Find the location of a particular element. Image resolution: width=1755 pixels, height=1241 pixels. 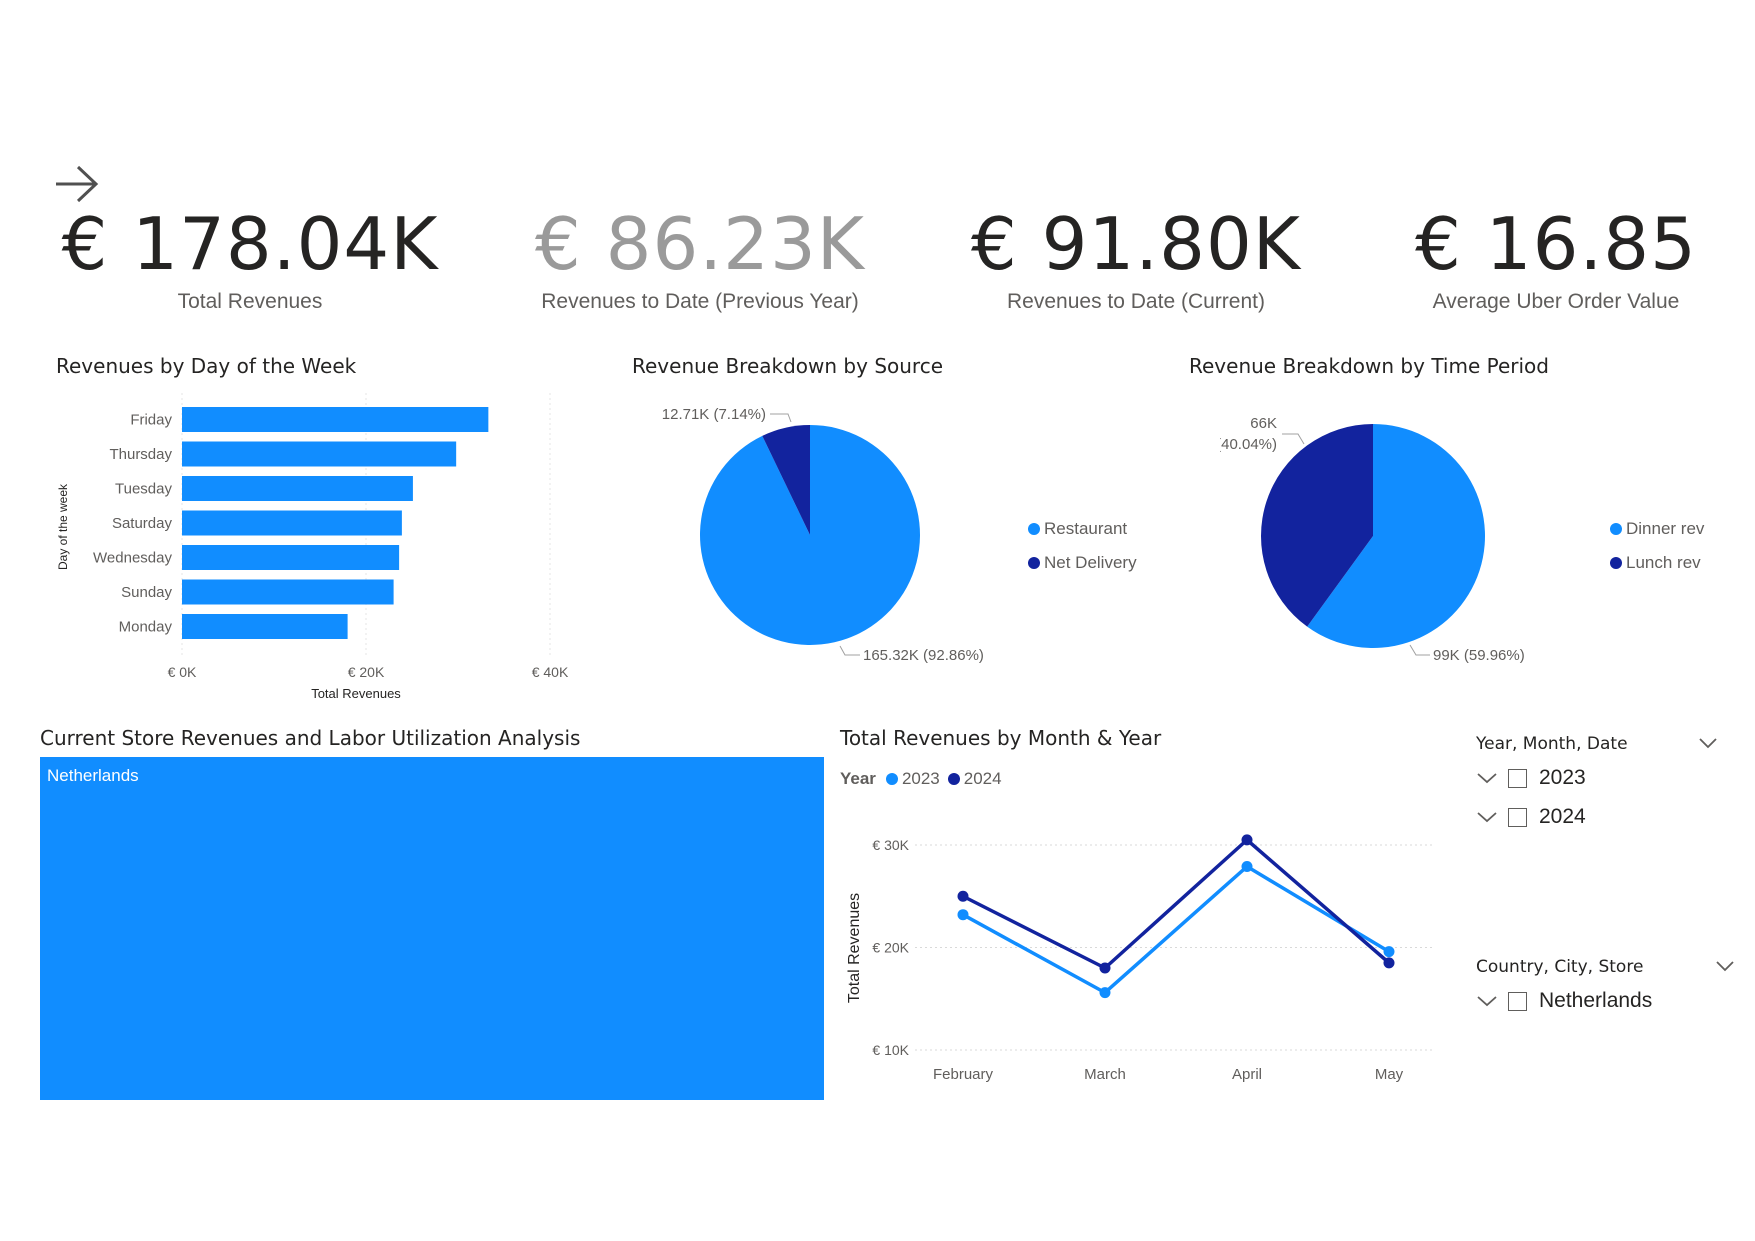

legend-title: Year is located at coordinates (858, 778).